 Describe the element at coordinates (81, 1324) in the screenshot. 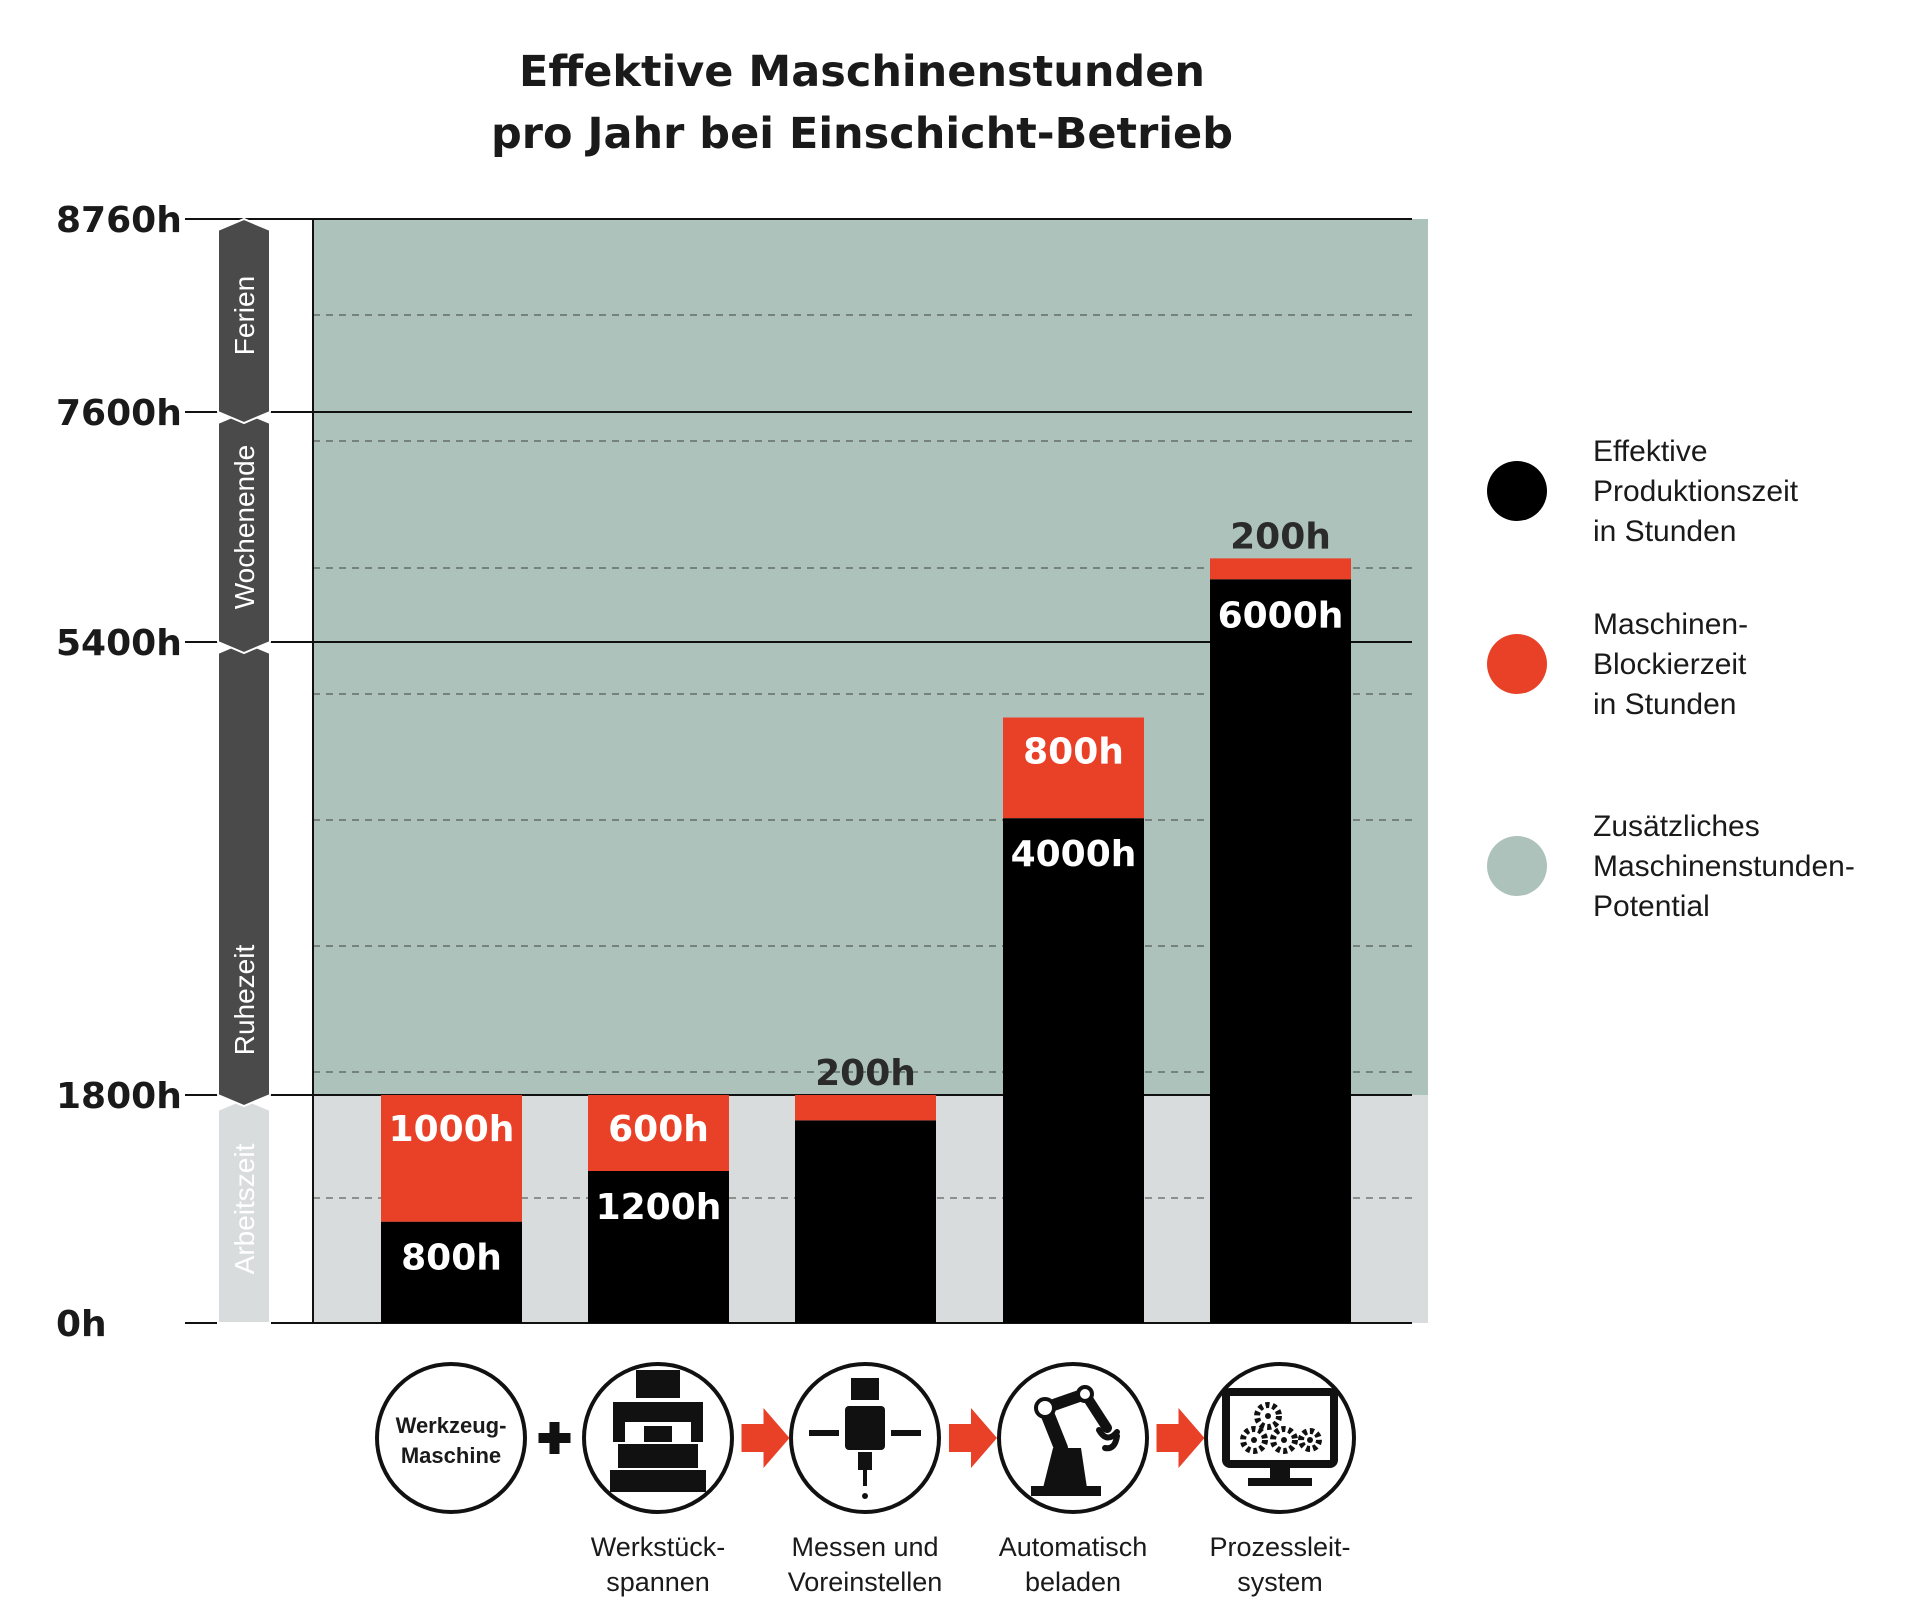

I see `y-tick-label: 0h` at that location.